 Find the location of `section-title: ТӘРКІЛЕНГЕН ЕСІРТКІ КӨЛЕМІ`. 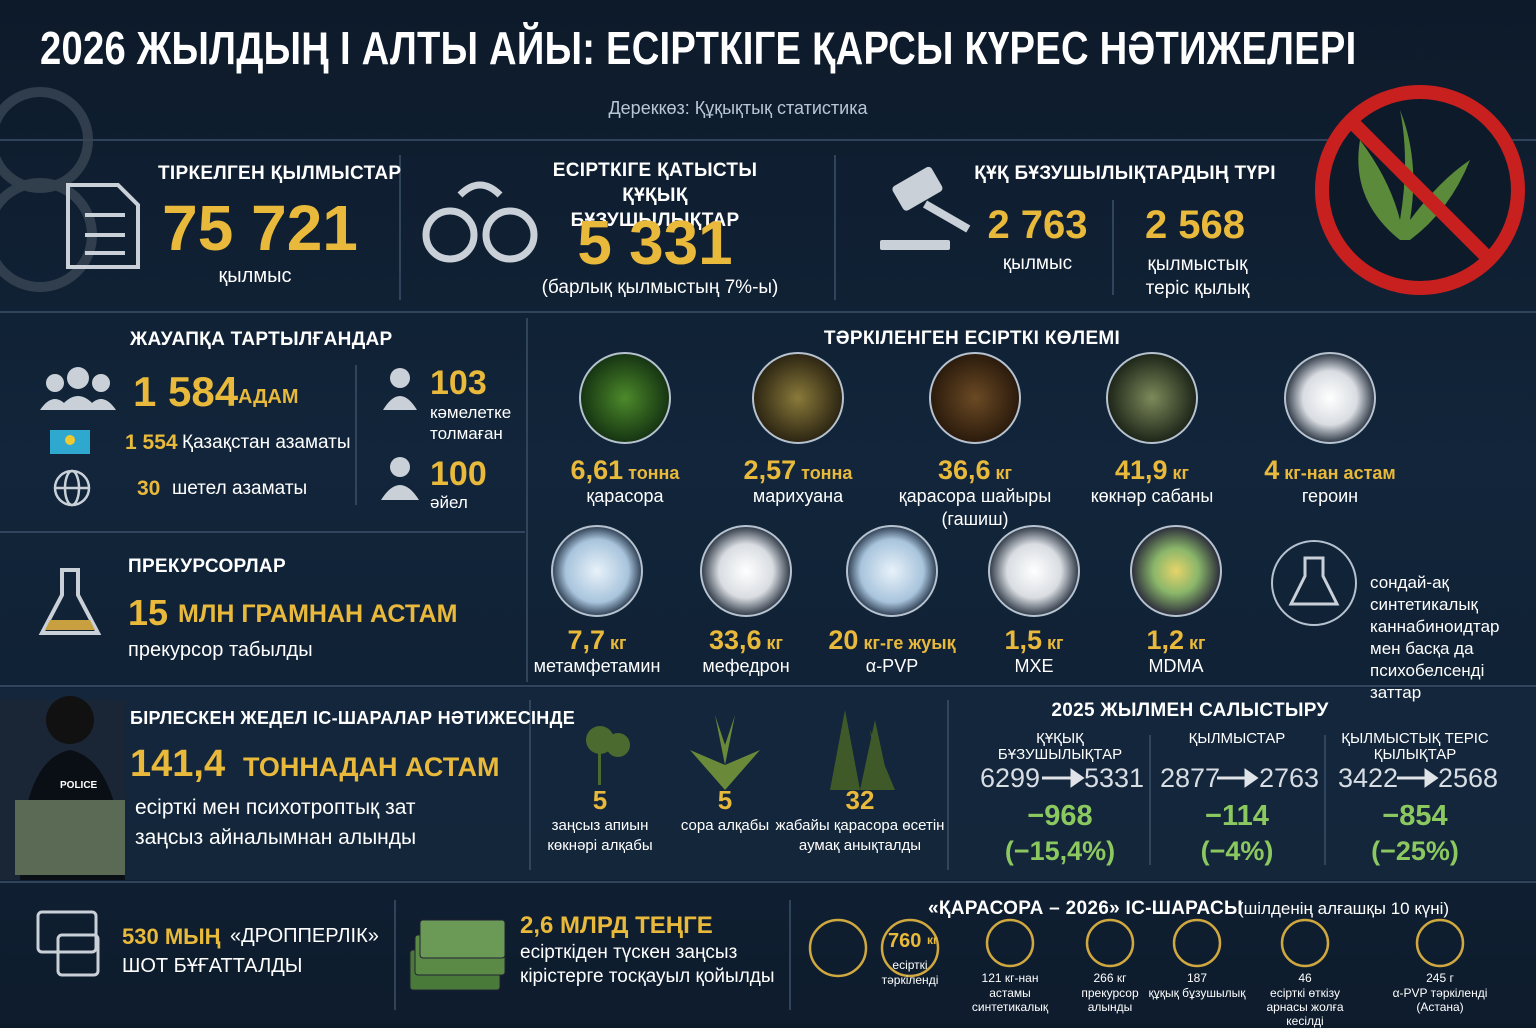

section-title: ТӘРКІЛЕНГЕН ЕСІРТКІ КӨЛЕМІ is located at coordinates (972, 338).